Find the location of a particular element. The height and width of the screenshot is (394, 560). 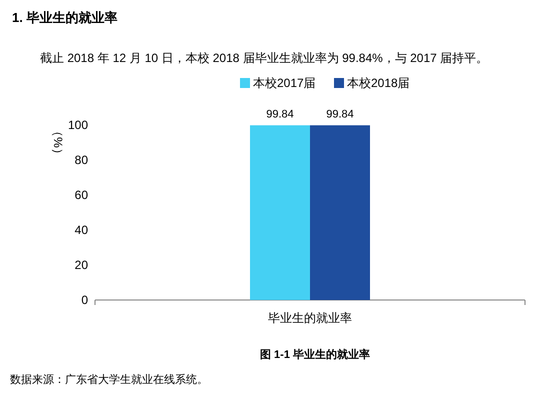

y-axis-title: （%） is located at coordinates (58, 142).